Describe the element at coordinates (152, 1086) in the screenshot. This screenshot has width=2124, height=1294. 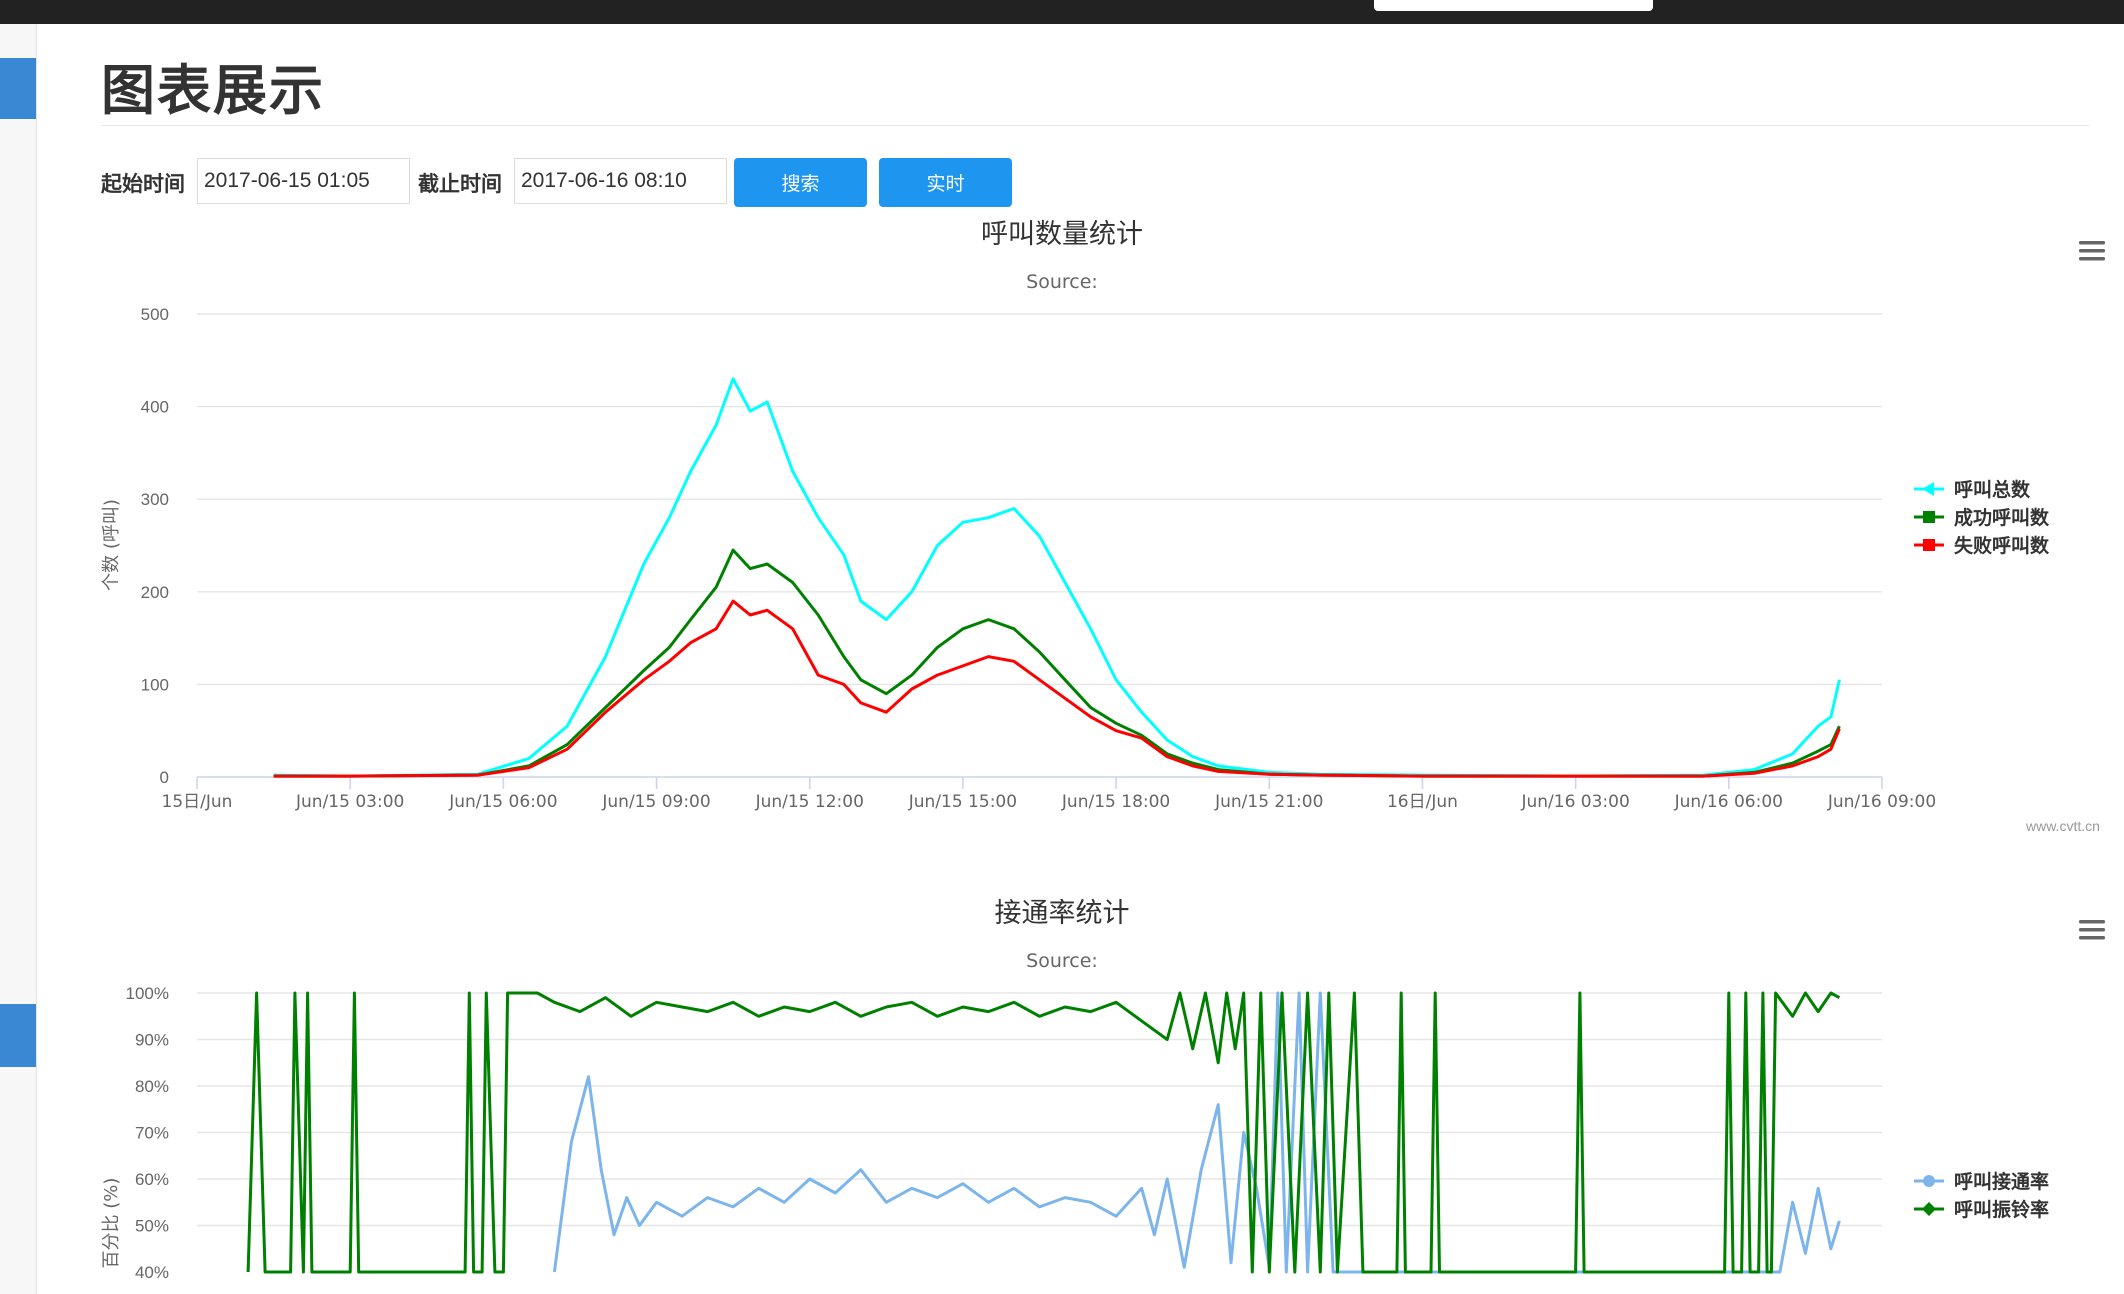
I see `y-tick-label: 80%` at that location.